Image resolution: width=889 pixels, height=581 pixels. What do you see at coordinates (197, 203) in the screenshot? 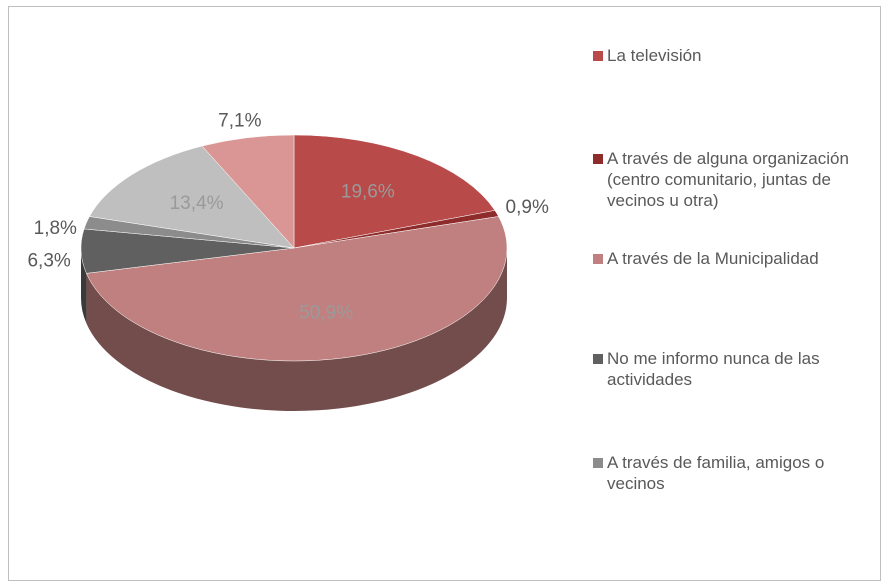
I see `data-label: 13,4%` at bounding box center [197, 203].